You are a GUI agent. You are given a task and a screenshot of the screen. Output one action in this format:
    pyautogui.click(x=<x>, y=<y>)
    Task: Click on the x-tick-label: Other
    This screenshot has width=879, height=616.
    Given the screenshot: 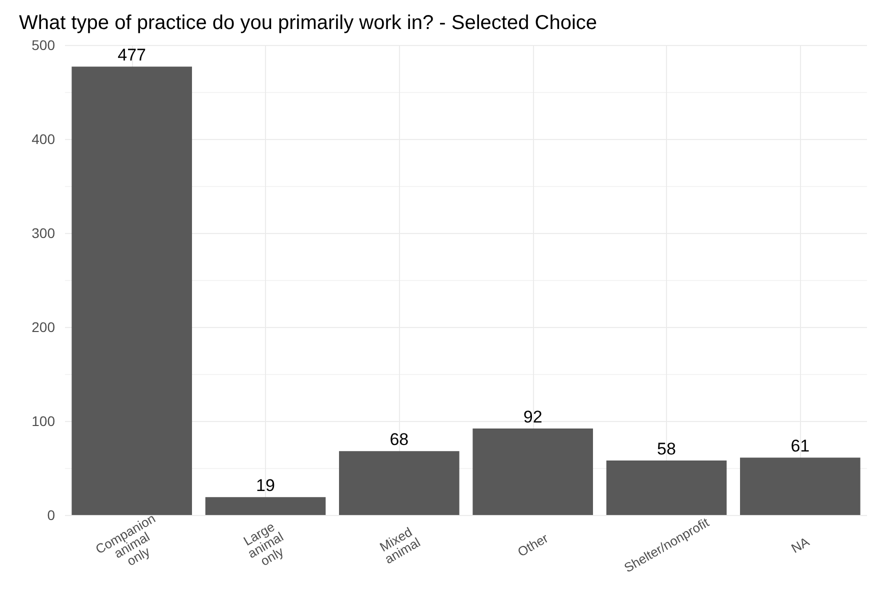 What is the action you would take?
    pyautogui.click(x=533, y=545)
    